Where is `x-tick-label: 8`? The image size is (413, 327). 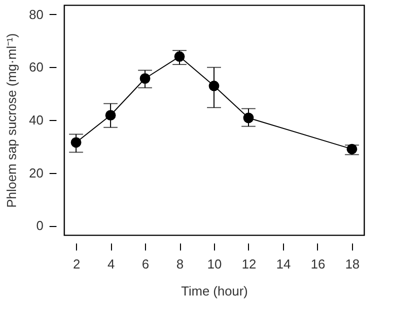
x-tick-label: 8 is located at coordinates (180, 264).